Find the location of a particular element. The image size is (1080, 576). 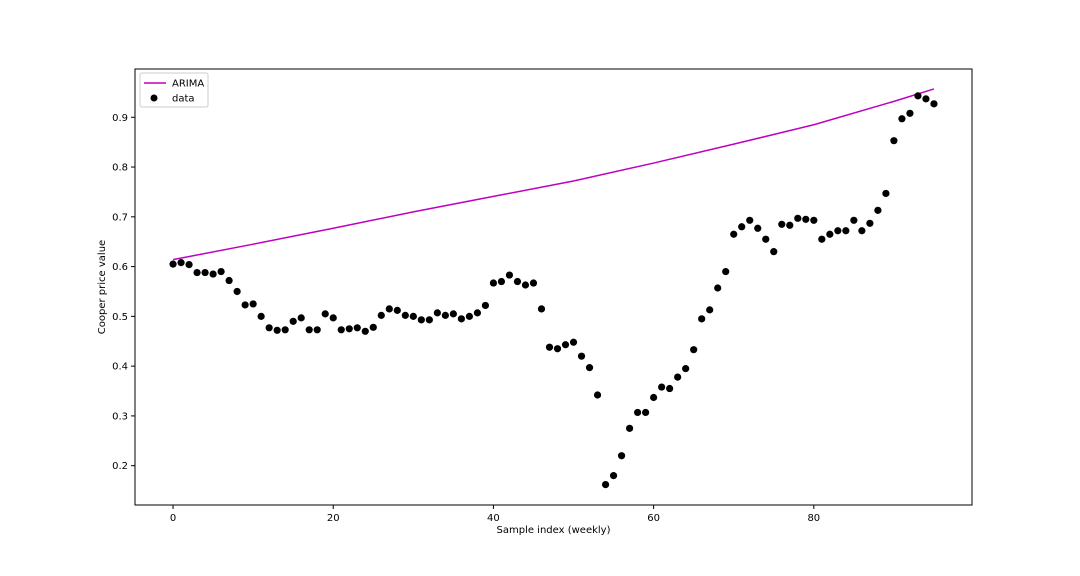

legend: ARIMA data is located at coordinates (174, 90).